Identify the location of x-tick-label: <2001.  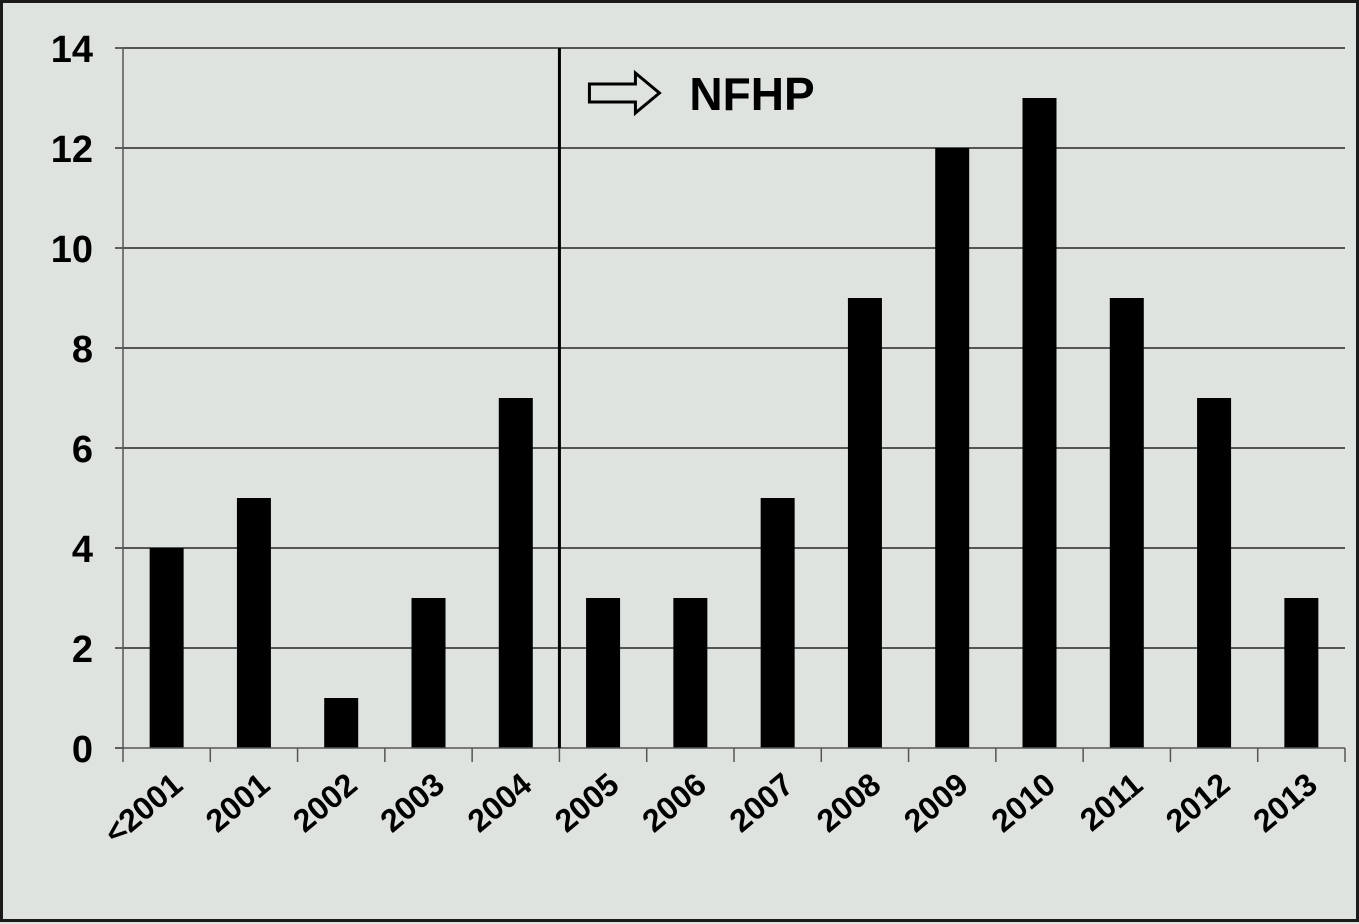
(143, 808).